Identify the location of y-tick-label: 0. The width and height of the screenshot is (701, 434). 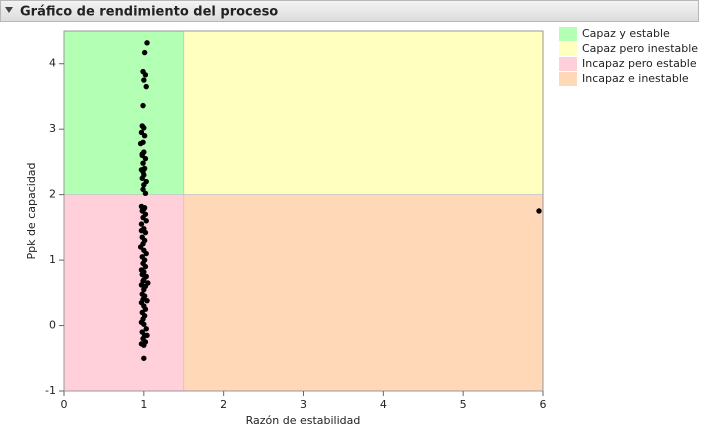
(52, 325).